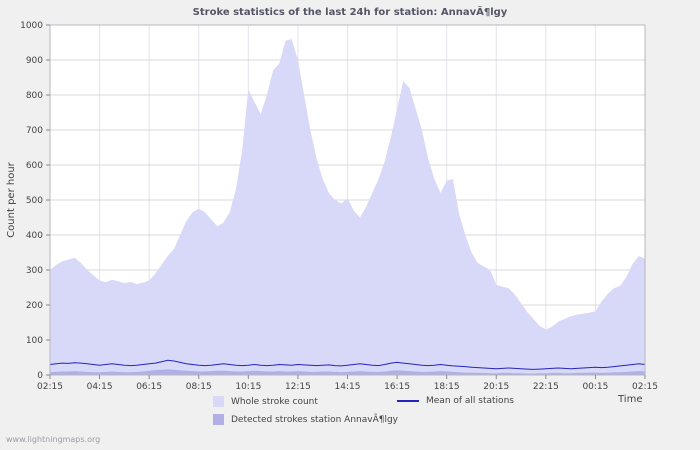 This screenshot has height=450, width=700. Describe the element at coordinates (248, 387) in the screenshot. I see `x-tick-label: 10:15` at that location.